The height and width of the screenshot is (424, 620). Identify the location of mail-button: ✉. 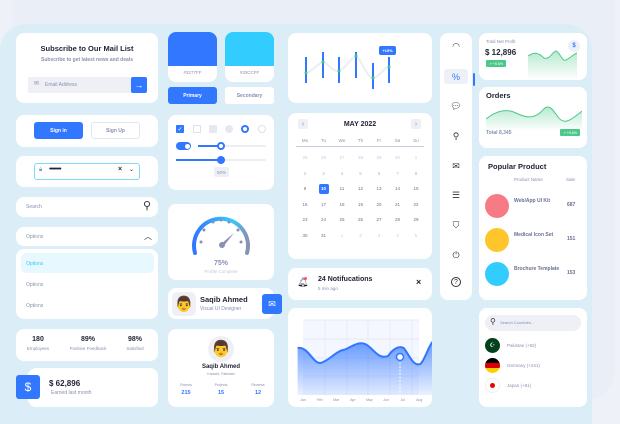
(272, 304).